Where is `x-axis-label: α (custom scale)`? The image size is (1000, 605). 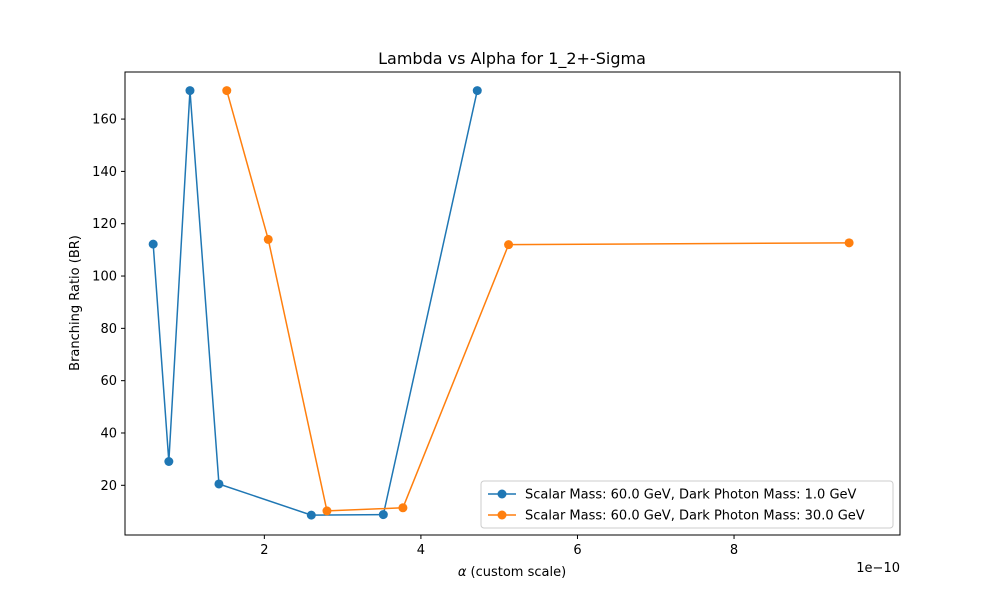
x-axis-label: α (custom scale) is located at coordinates (512, 572).